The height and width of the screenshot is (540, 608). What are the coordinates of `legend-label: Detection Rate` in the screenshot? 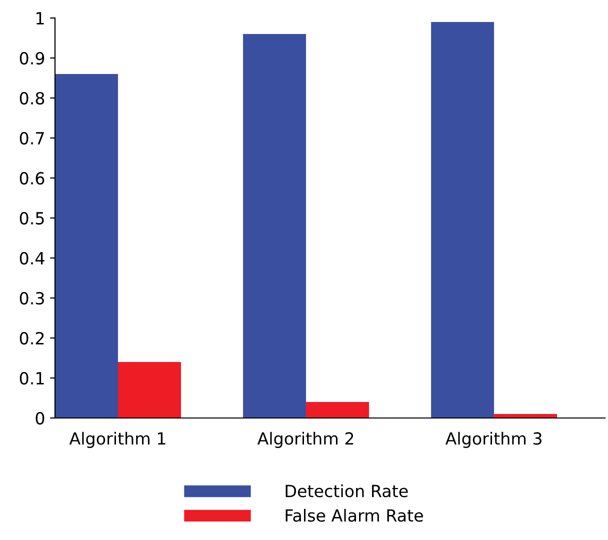 It's located at (347, 491).